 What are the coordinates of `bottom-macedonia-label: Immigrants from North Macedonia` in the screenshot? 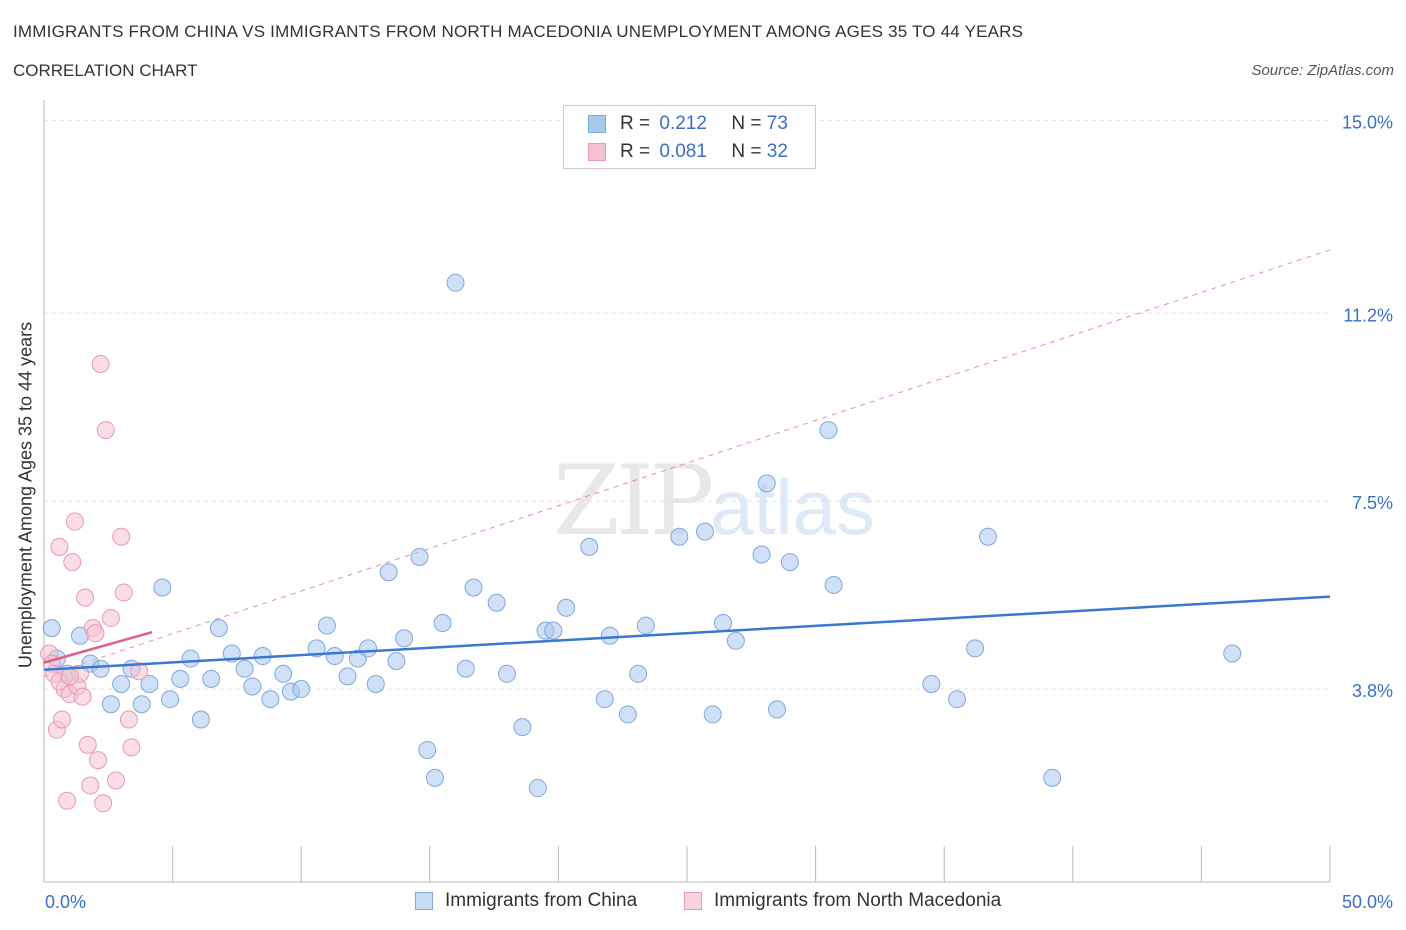 It's located at (858, 900).